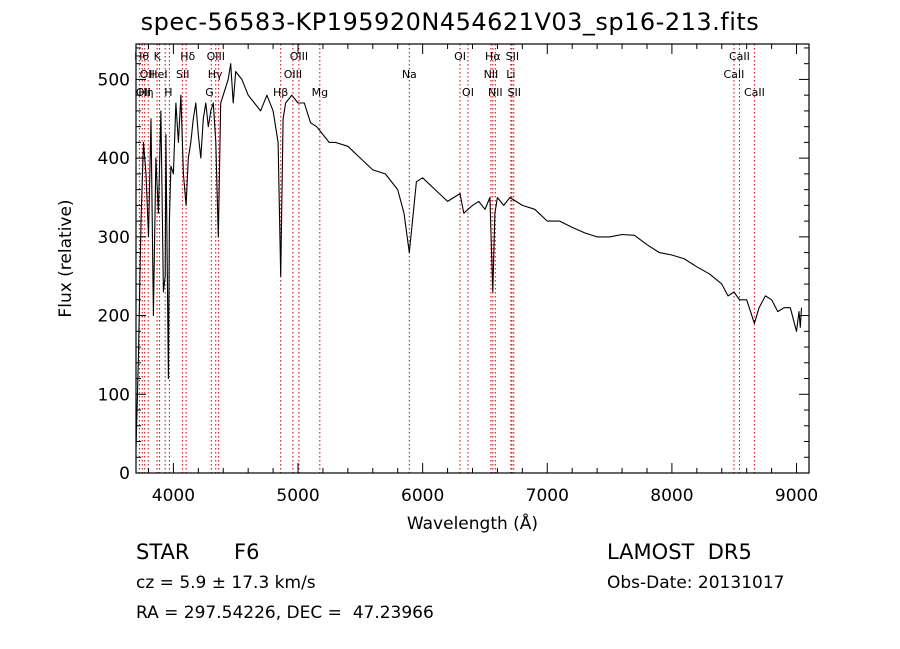 The image size is (900, 649). What do you see at coordinates (409, 74) in the screenshot?
I see `line-label: Na` at bounding box center [409, 74].